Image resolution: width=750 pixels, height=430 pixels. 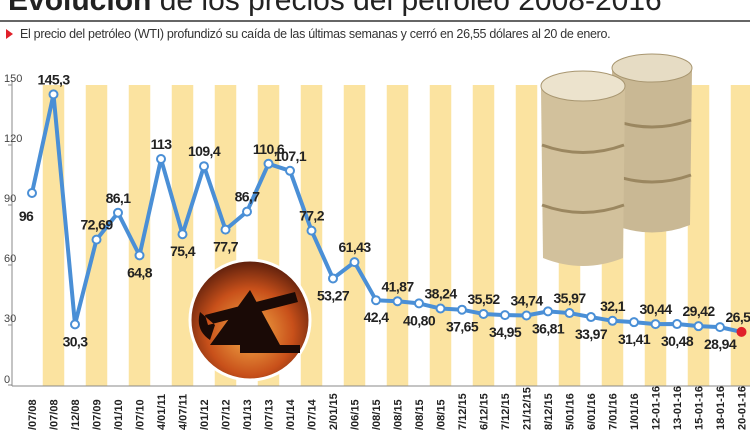 I want to click on data-label: 34,74, so click(x=526, y=301).